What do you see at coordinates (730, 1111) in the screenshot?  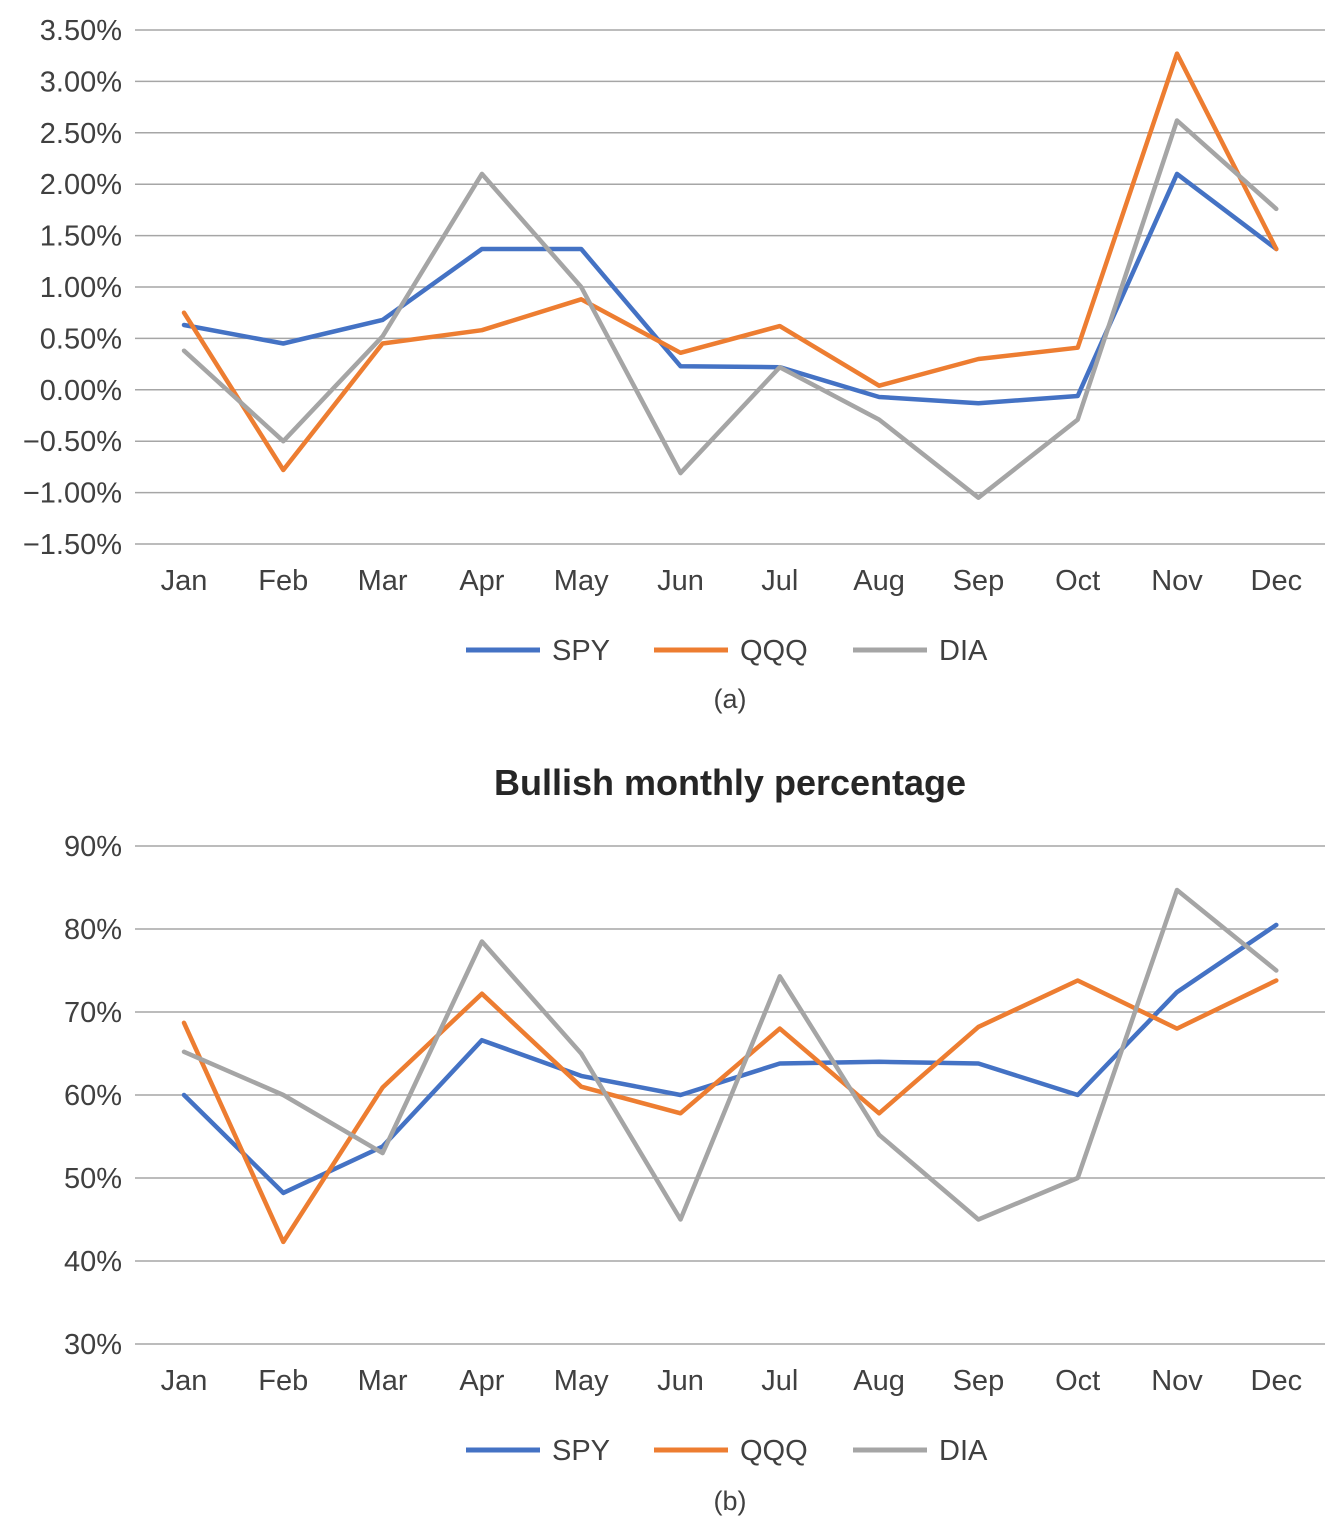 I see `series-line-qqq` at bounding box center [730, 1111].